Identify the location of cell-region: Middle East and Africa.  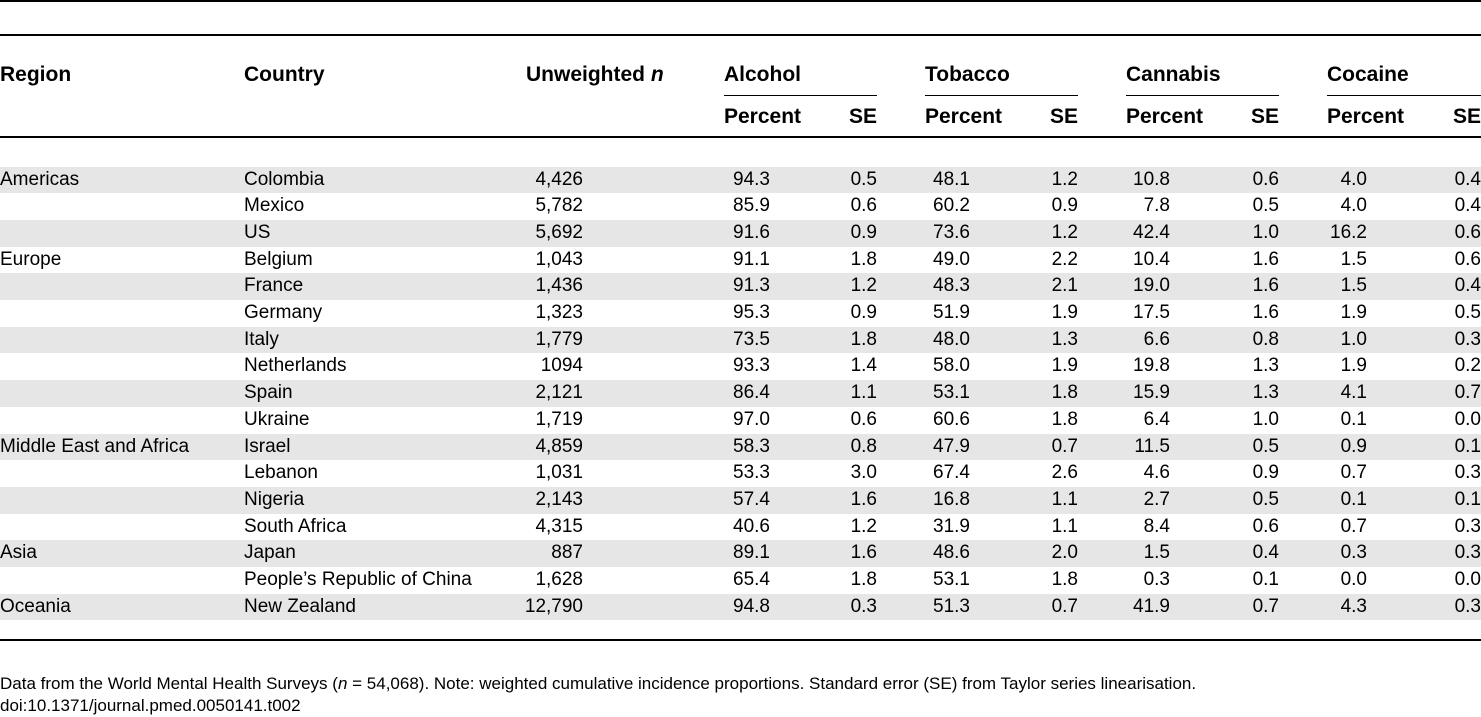
(95, 446).